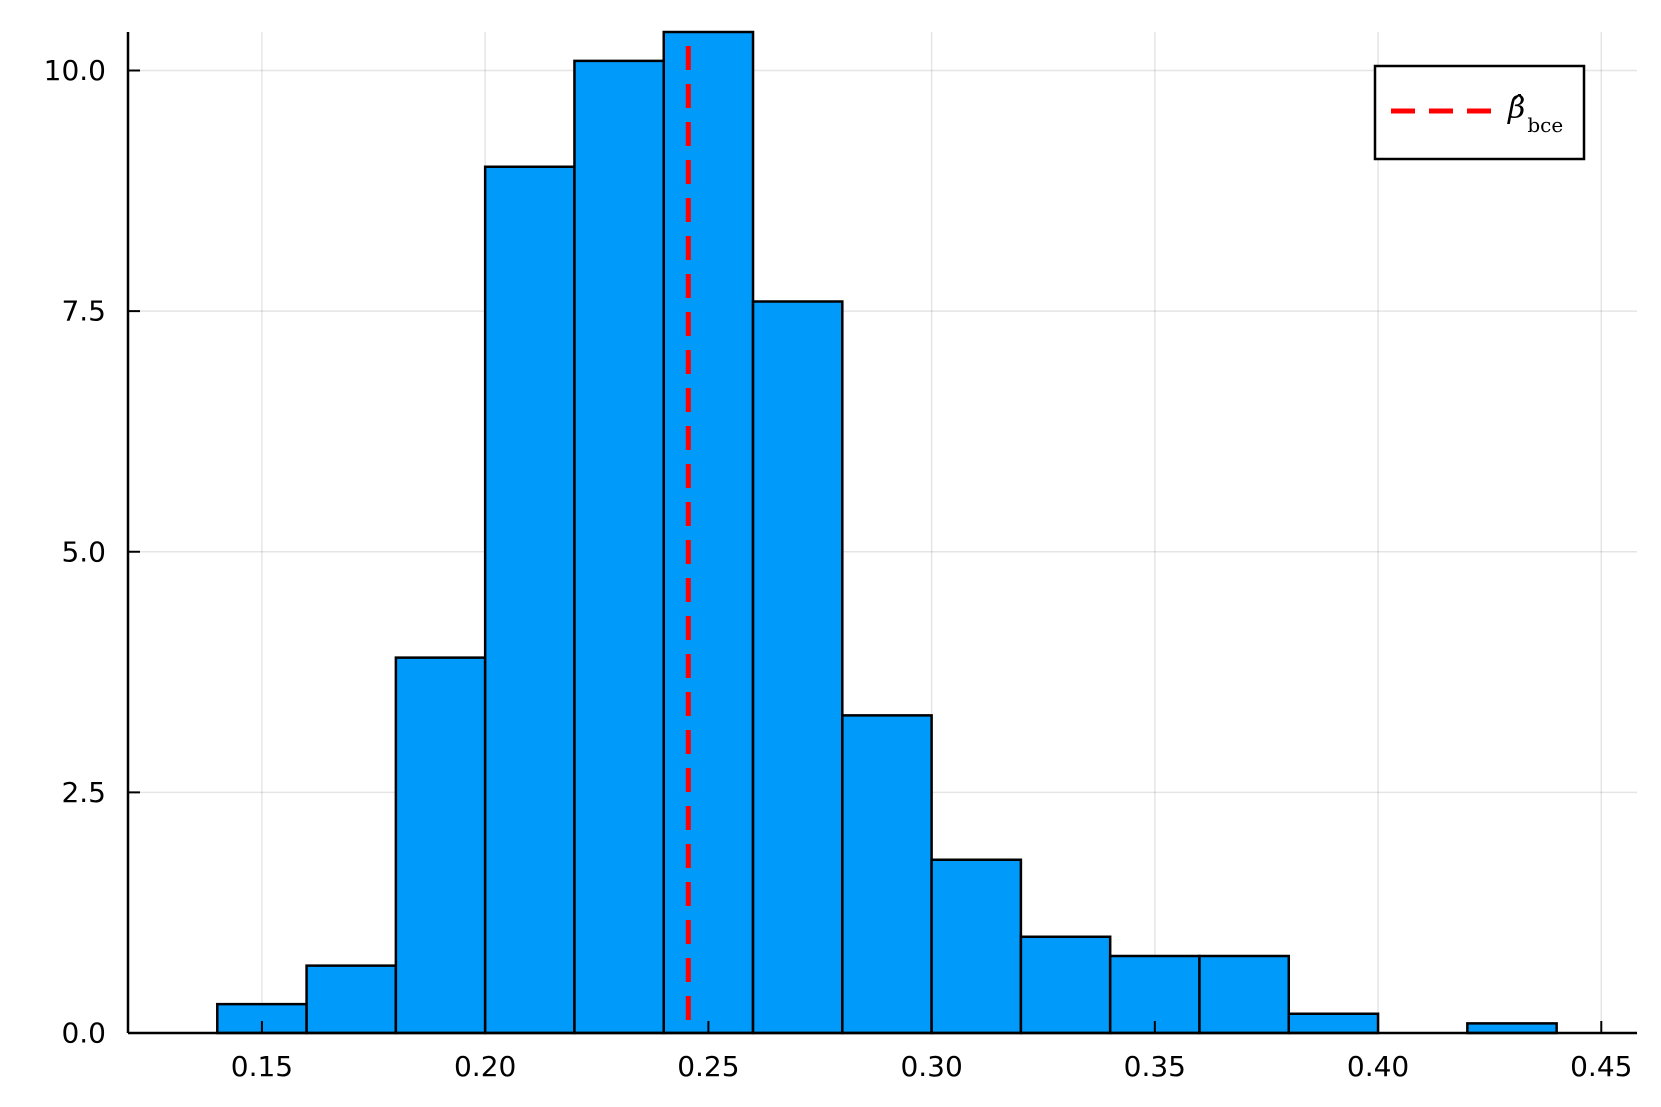 This screenshot has width=1661, height=1107. I want to click on x-tick-label: 0.25, so click(708, 1066).